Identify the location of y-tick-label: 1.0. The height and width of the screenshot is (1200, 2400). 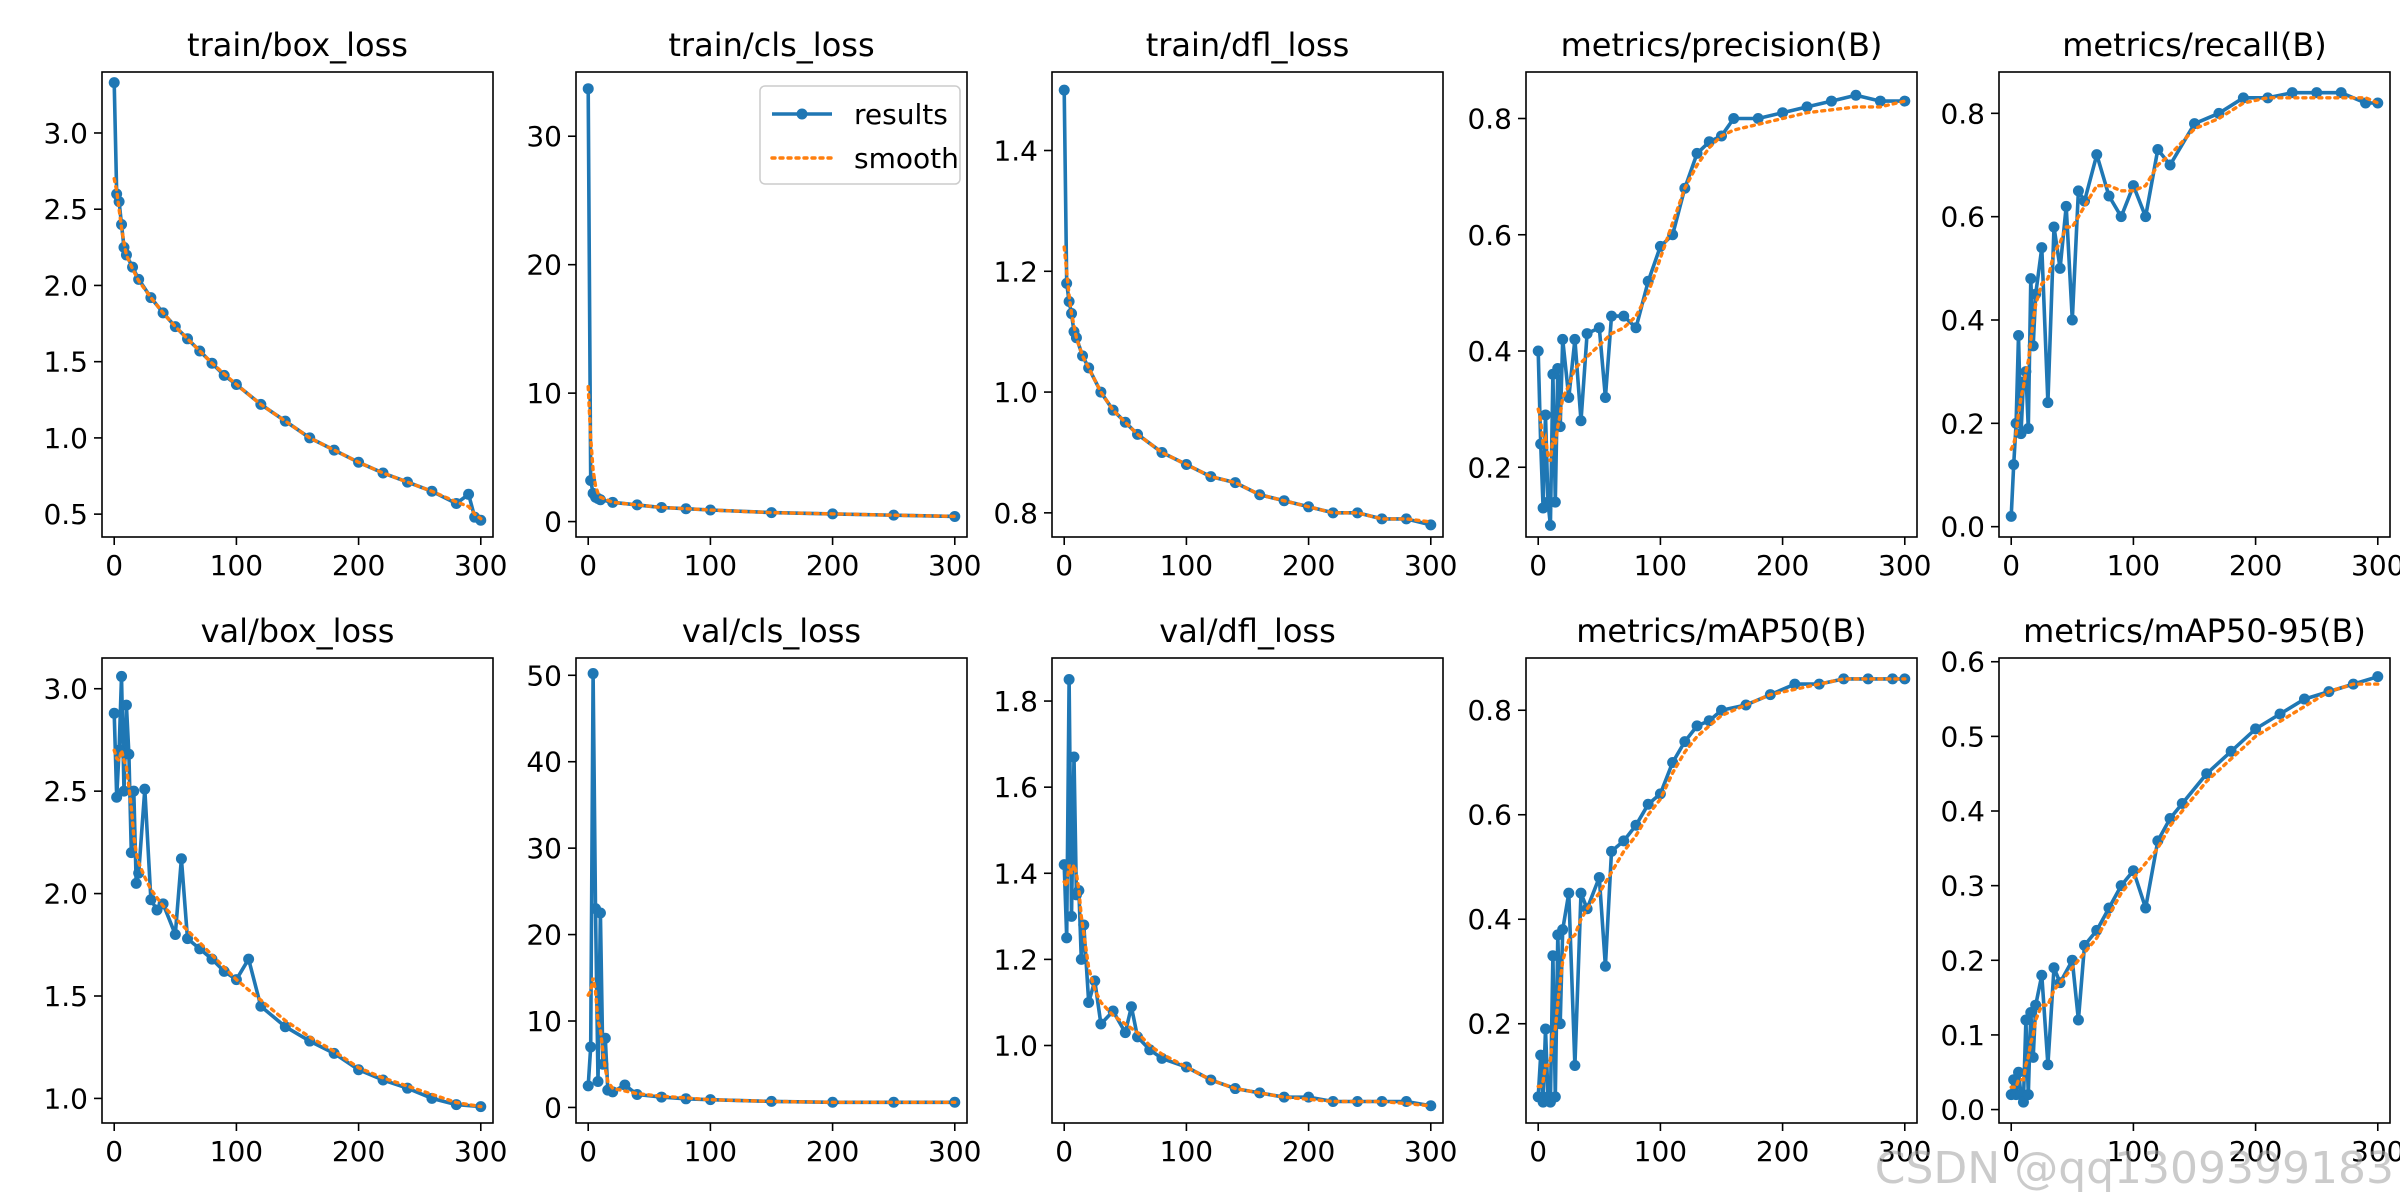
(1015, 392).